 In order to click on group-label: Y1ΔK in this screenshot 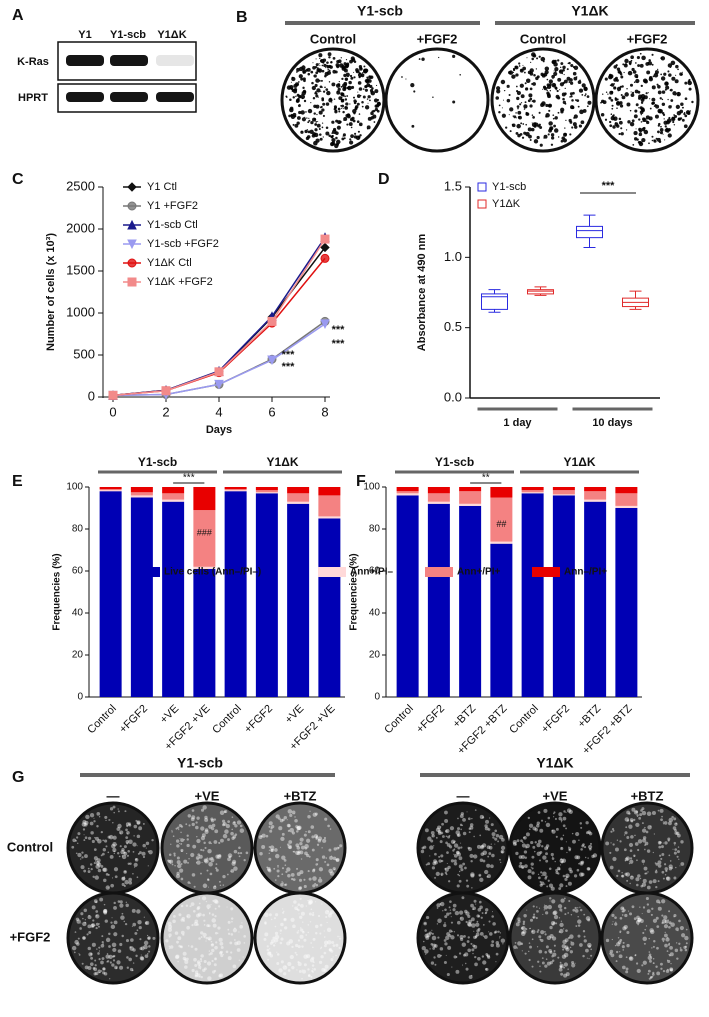, I will do `click(589, 11)`.